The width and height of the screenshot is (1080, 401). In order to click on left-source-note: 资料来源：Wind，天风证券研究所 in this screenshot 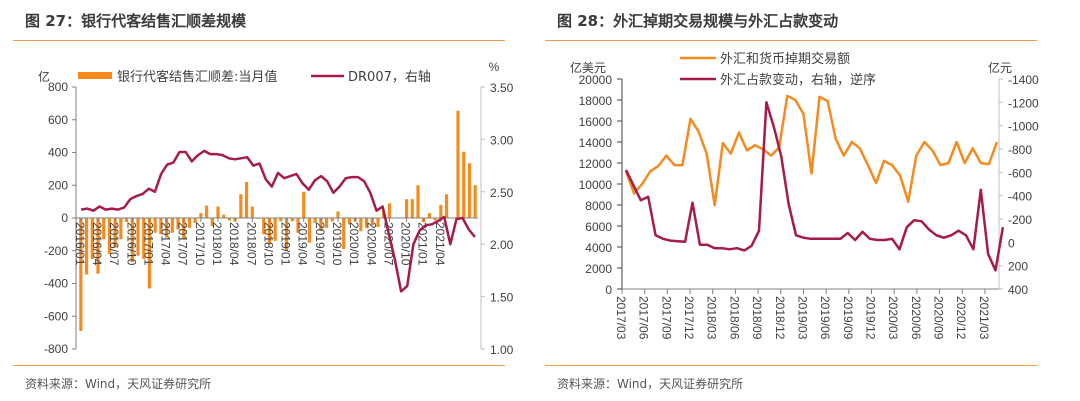, I will do `click(118, 384)`.